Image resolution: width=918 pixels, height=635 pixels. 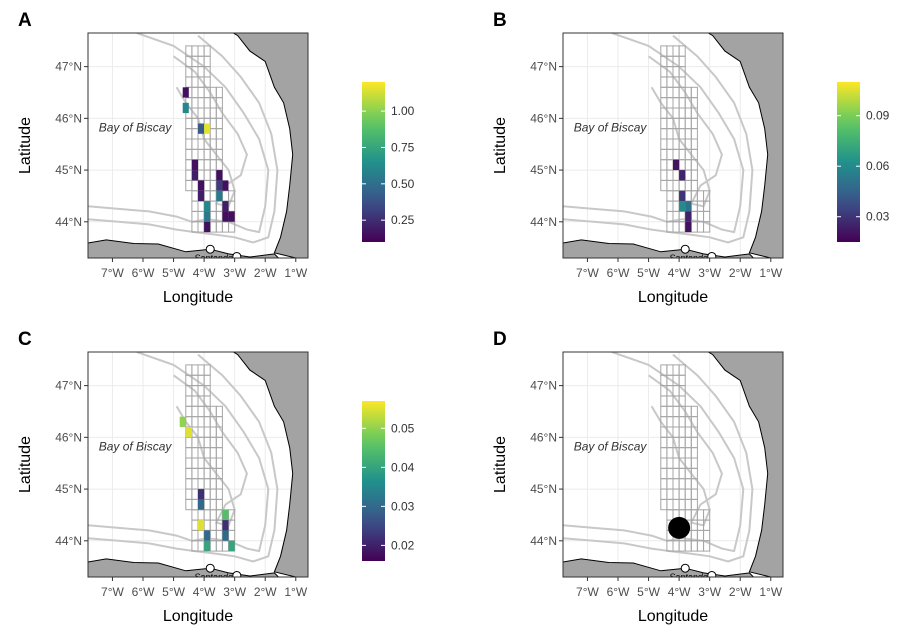 What do you see at coordinates (403, 111) in the screenshot?
I see `colorbar-label: 1.00` at bounding box center [403, 111].